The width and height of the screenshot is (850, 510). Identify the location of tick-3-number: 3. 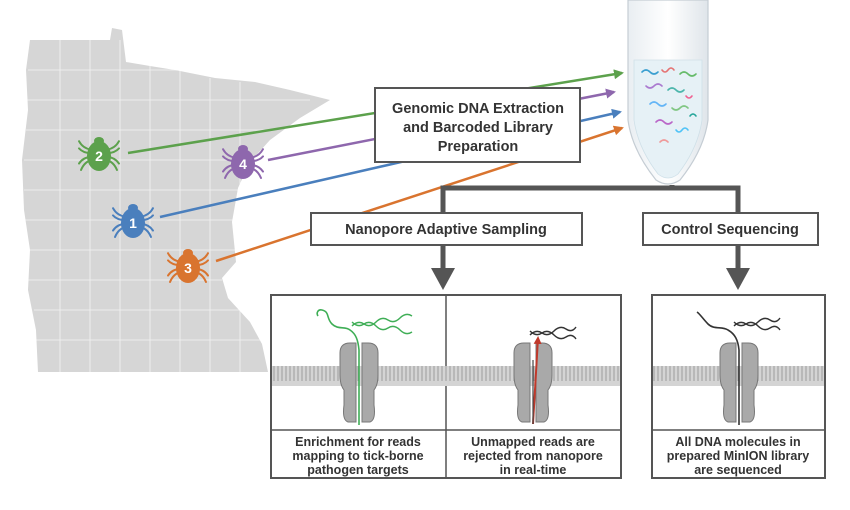
(188, 268).